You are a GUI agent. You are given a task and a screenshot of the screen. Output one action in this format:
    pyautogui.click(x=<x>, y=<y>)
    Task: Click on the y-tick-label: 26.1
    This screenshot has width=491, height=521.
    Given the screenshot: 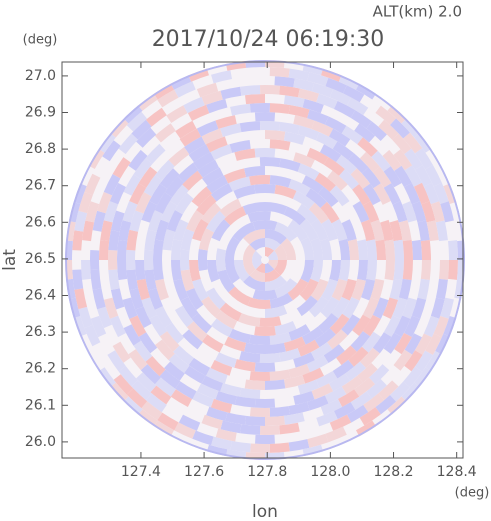 What is the action you would take?
    pyautogui.click(x=40, y=405)
    